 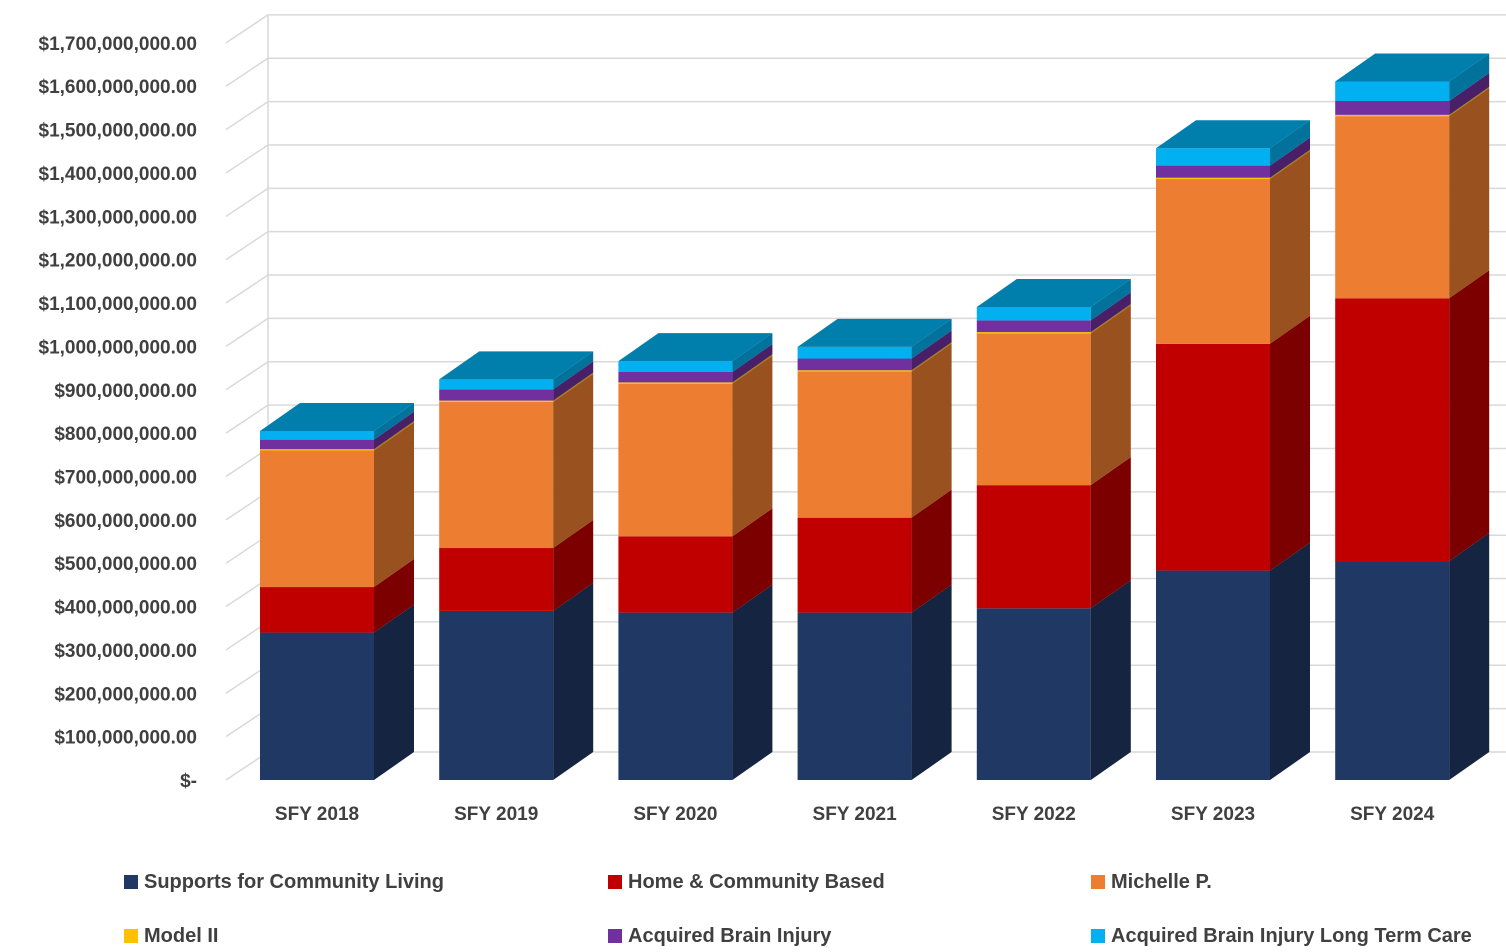 What do you see at coordinates (125, 608) in the screenshot?
I see `y-tick-label: $400,000,000.00` at bounding box center [125, 608].